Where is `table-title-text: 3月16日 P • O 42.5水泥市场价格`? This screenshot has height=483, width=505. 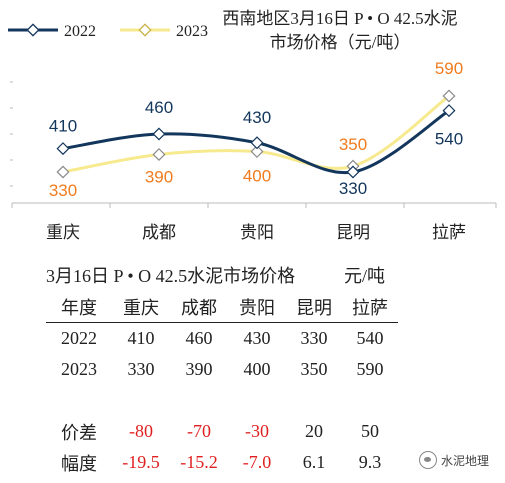
table-title-text: 3月16日 P • O 42.5水泥市场价格 is located at coordinates (171, 276).